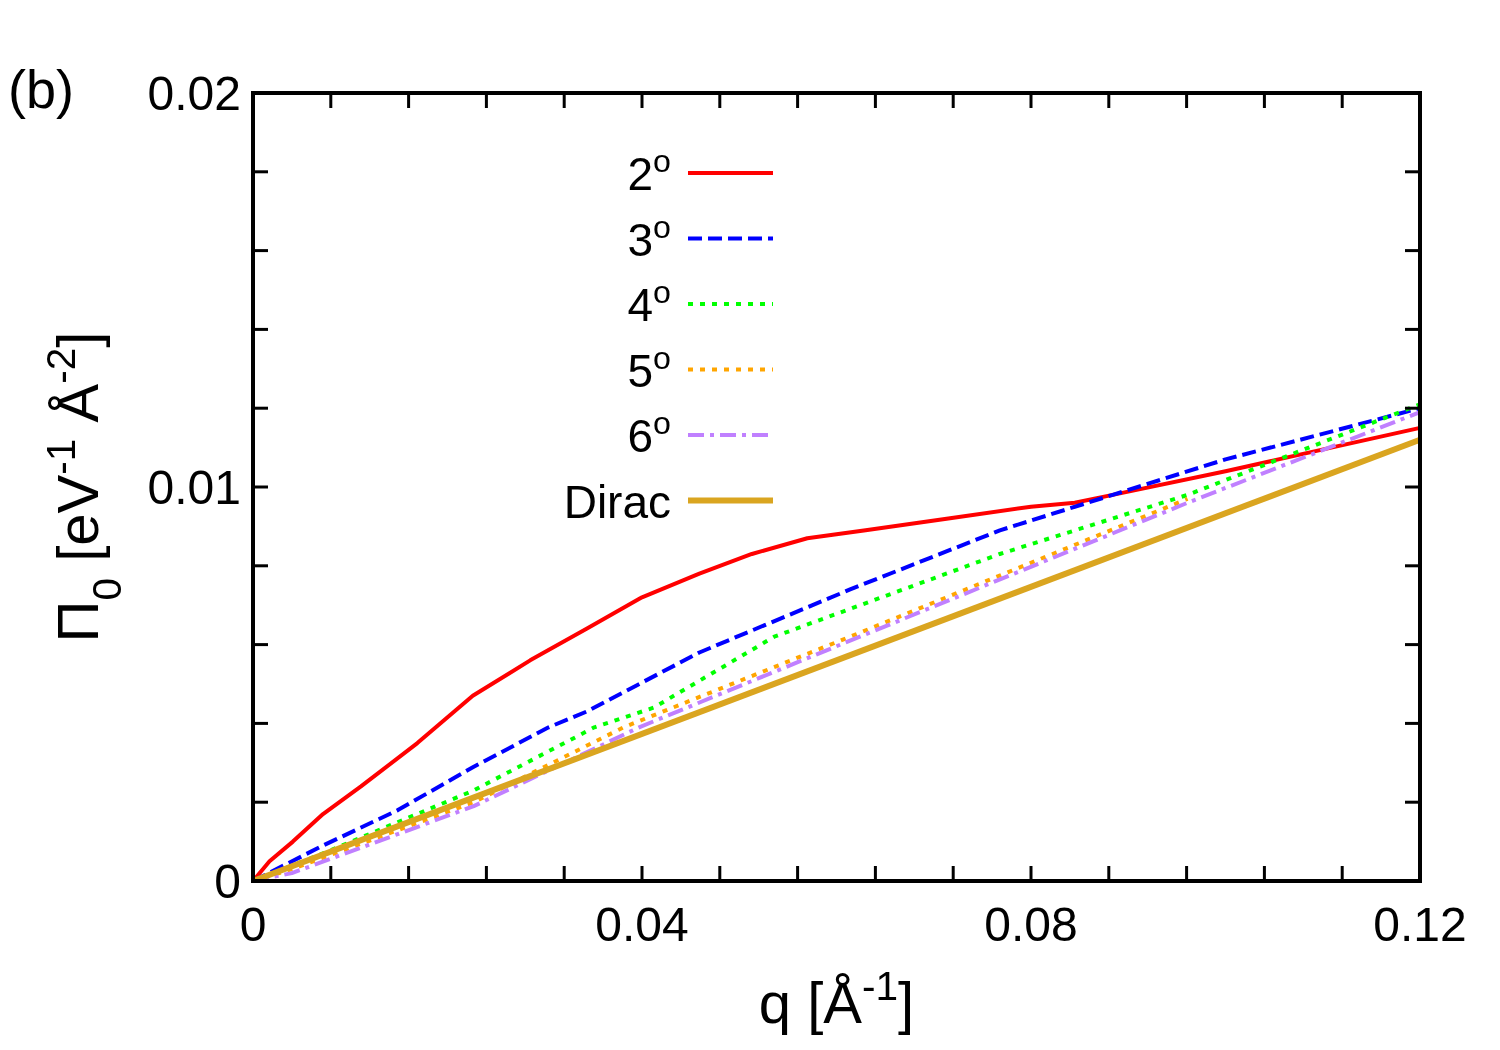 This screenshot has height=1050, width=1500. Describe the element at coordinates (41, 89) in the screenshot. I see `chart-title: (b)` at that location.